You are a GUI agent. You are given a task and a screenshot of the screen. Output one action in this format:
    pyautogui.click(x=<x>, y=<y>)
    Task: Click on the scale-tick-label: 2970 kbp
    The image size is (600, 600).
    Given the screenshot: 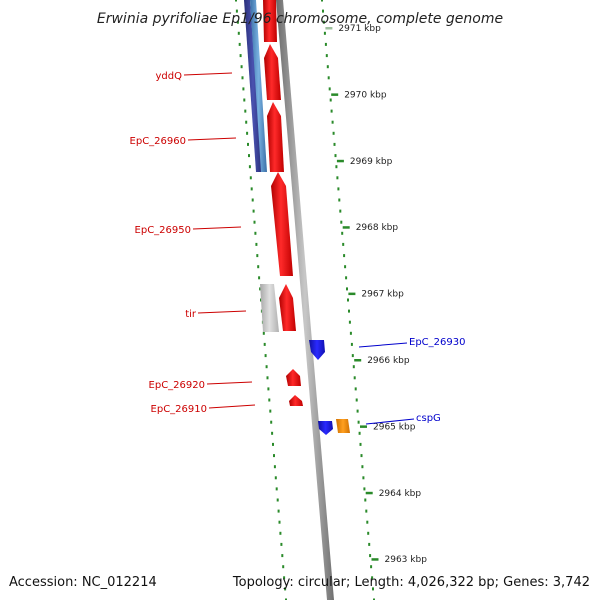 What is the action you would take?
    pyautogui.click(x=365, y=95)
    